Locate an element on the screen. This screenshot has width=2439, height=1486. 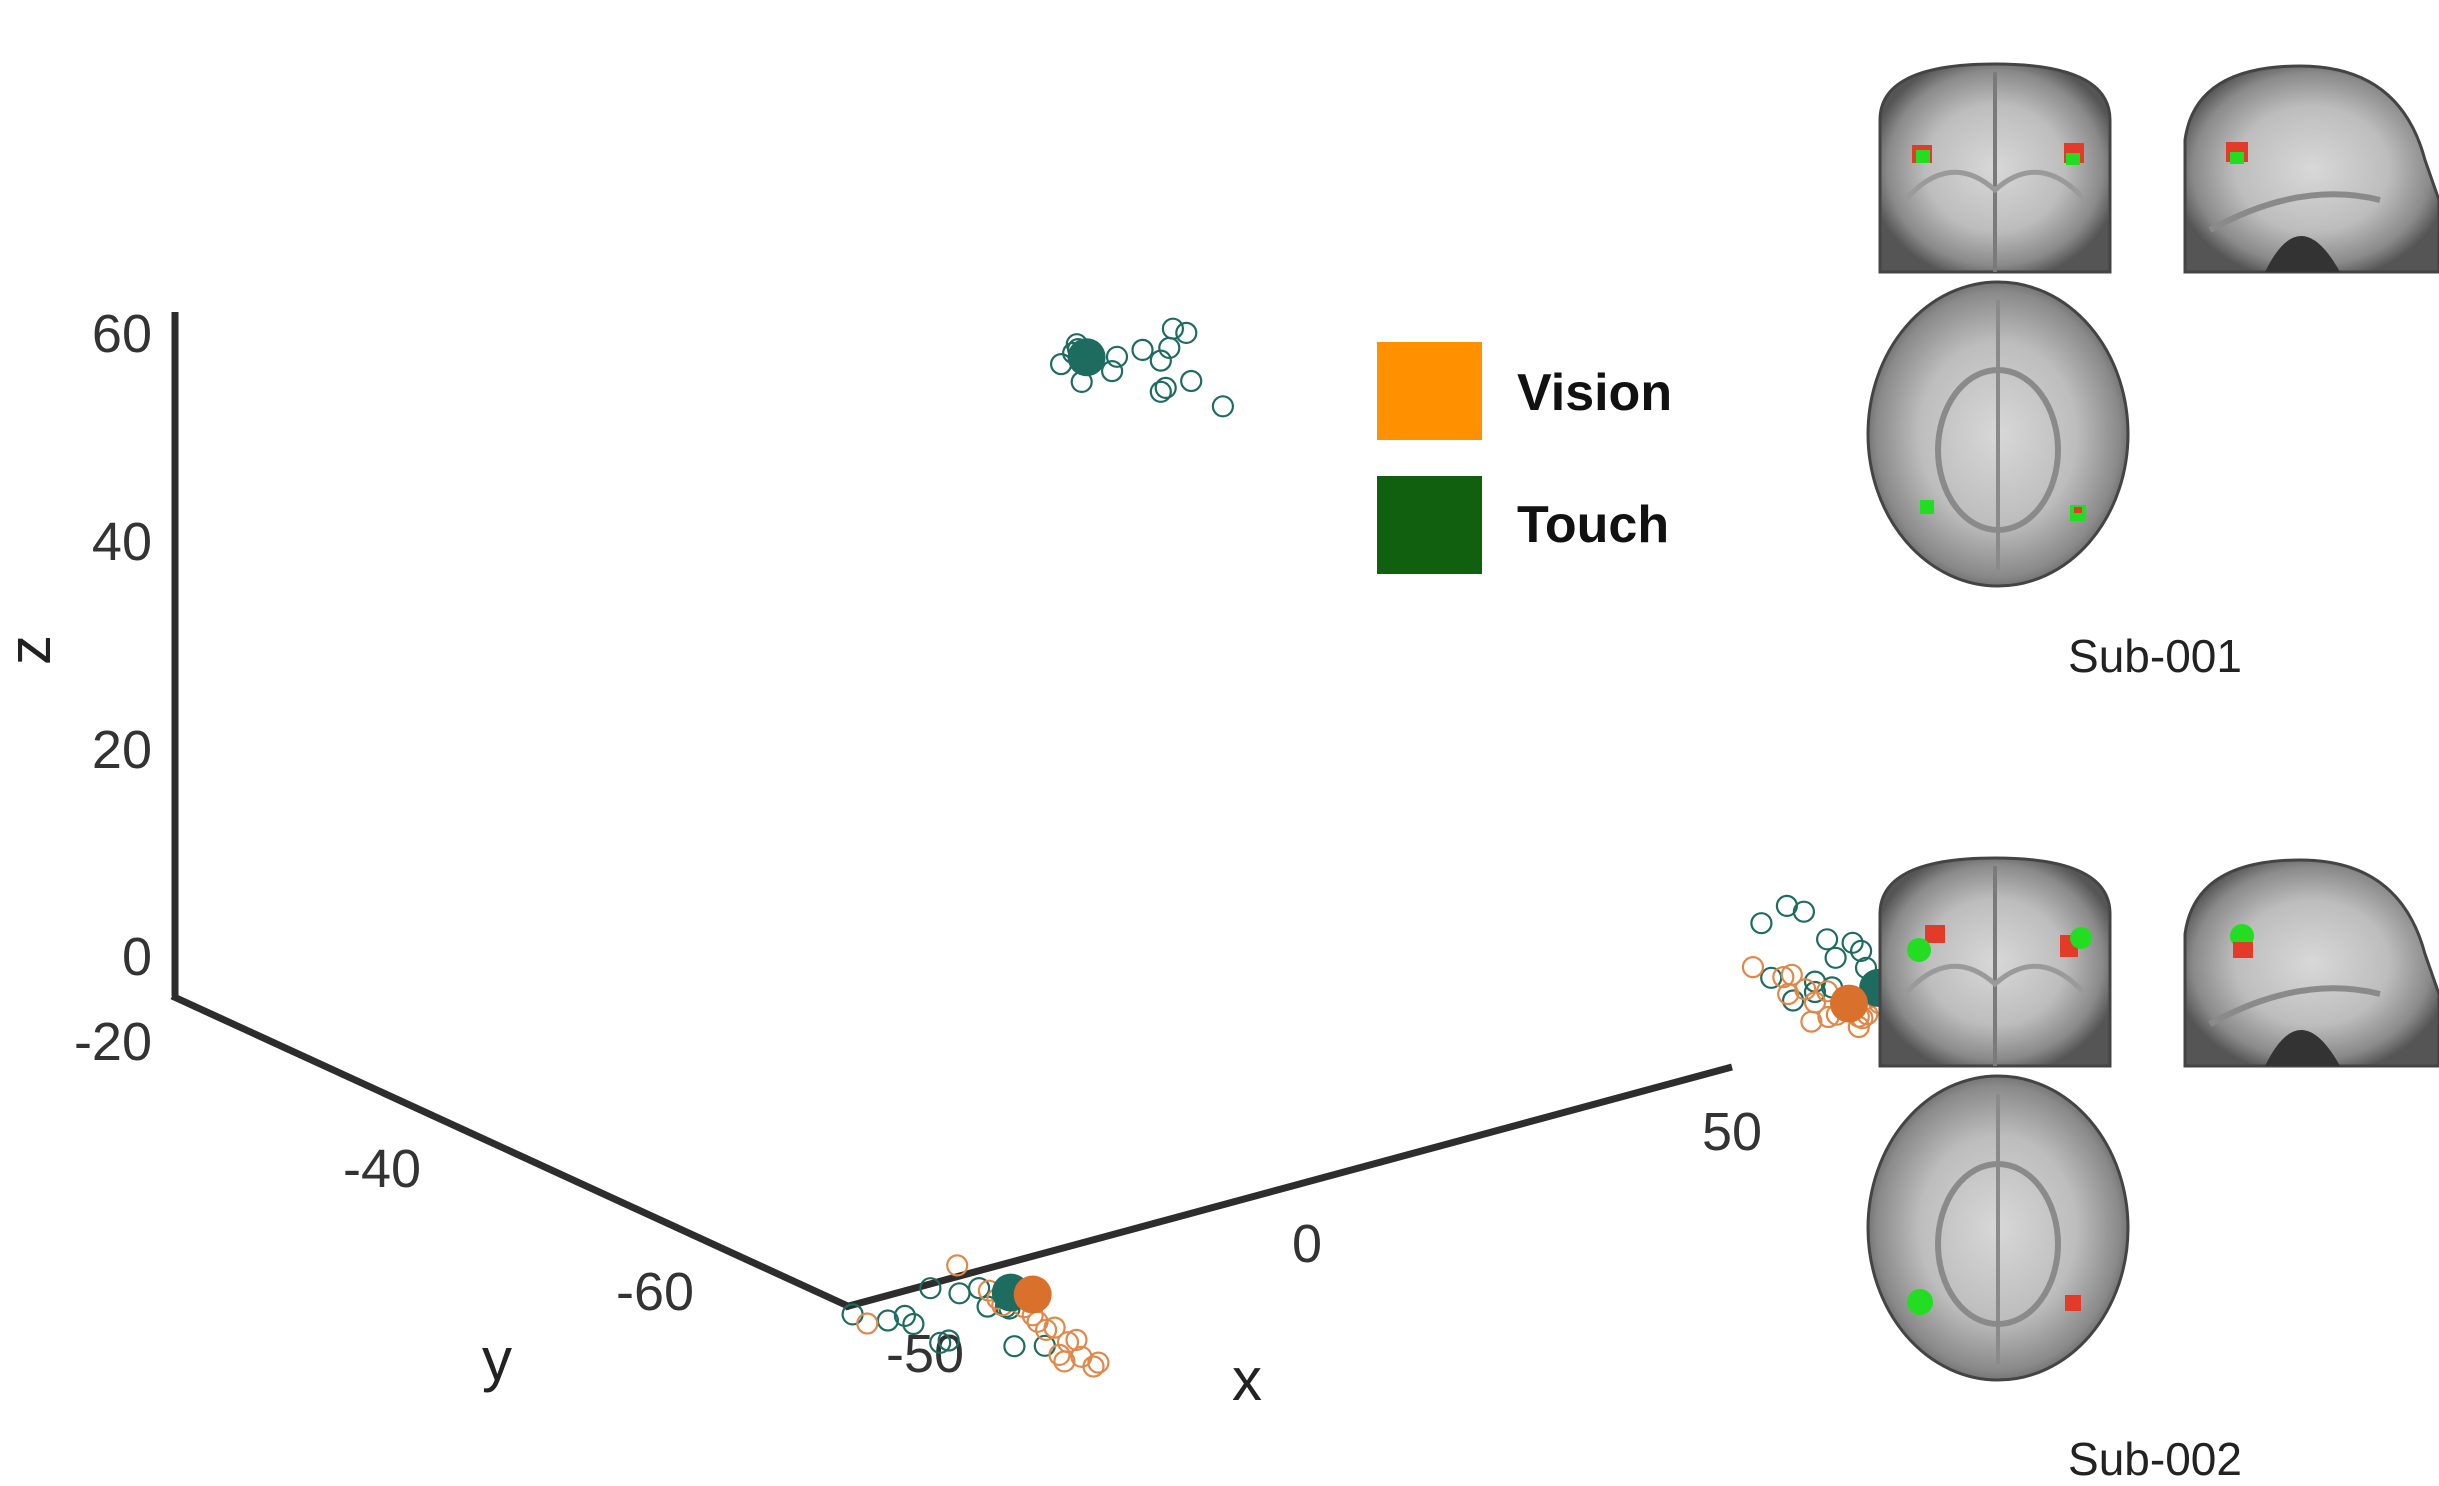
x-tick-label: -50 is located at coordinates (925, 1354).